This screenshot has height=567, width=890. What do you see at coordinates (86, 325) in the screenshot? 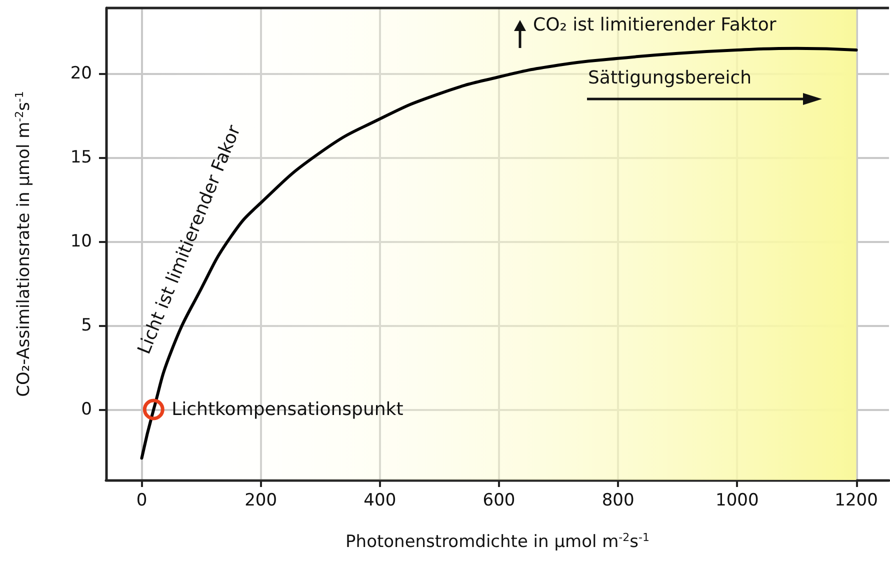
I see `y-tick-label: 5` at bounding box center [86, 325].